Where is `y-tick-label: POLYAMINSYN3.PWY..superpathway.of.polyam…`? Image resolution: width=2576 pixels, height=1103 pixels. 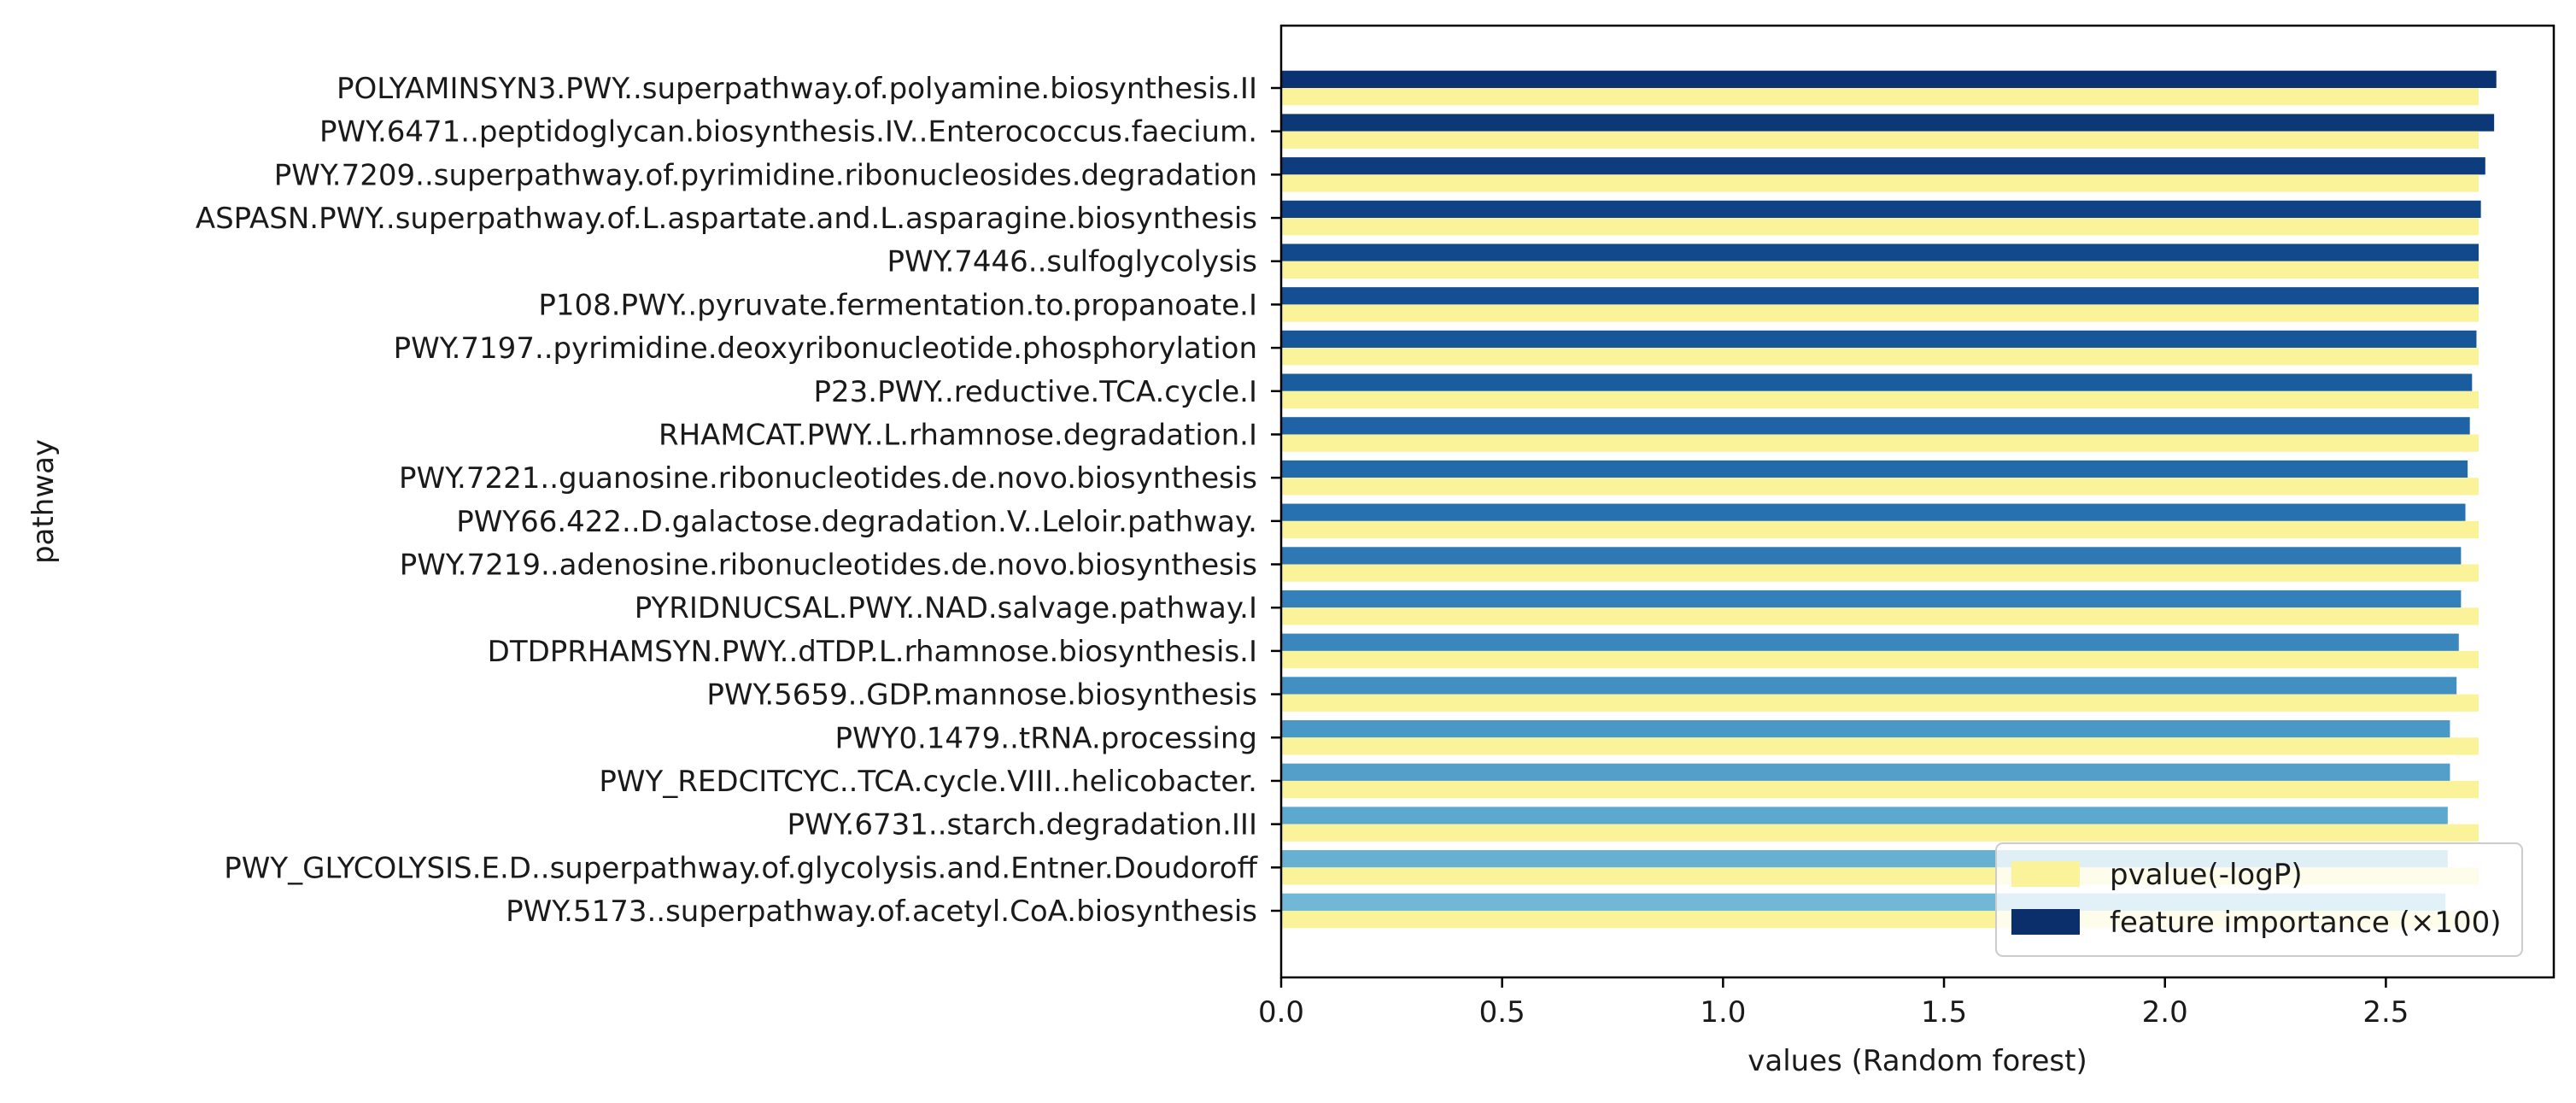 y-tick-label: POLYAMINSYN3.PWY..superpathway.of.polyam… is located at coordinates (797, 89).